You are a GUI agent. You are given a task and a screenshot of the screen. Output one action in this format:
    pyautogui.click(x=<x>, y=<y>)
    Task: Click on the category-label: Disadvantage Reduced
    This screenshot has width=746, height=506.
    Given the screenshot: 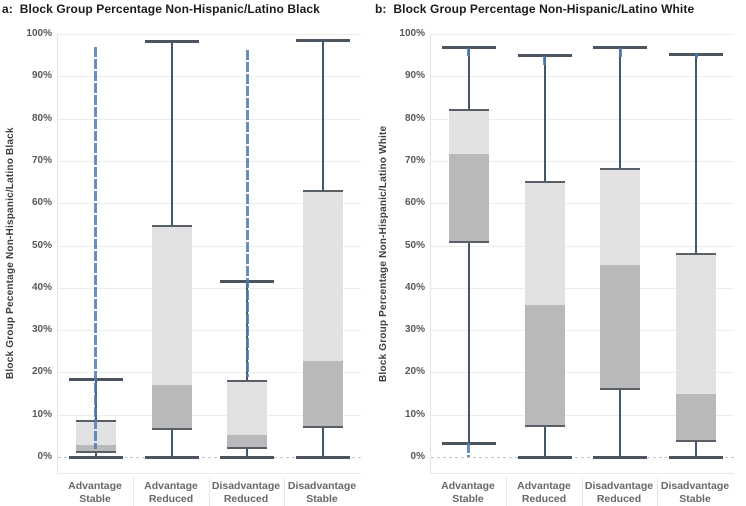 What is the action you would take?
    pyautogui.click(x=619, y=492)
    